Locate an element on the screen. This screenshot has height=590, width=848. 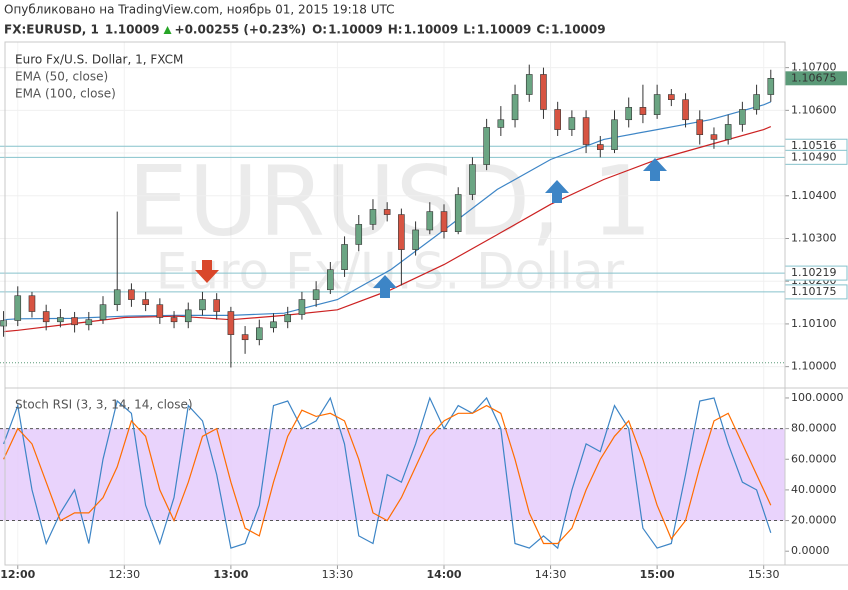
down-arrow is located at coordinates (207, 271).